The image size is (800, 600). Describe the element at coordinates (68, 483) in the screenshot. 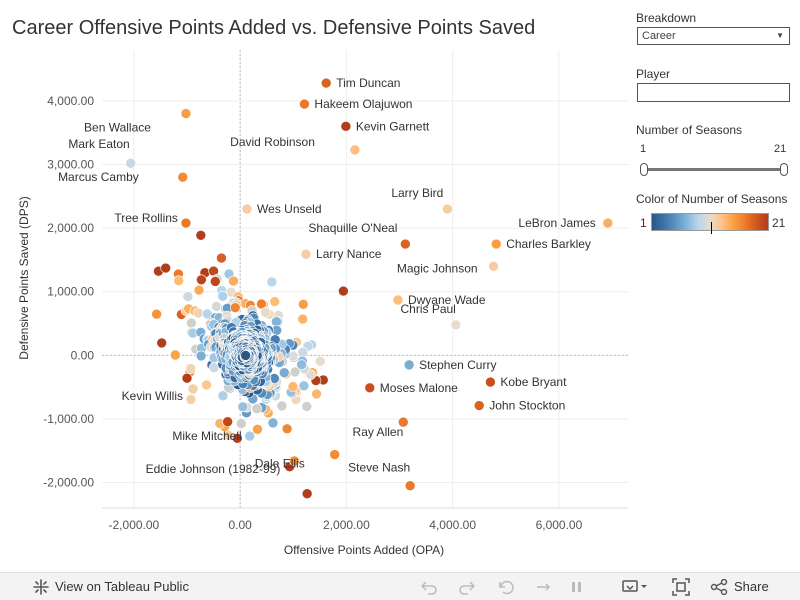

I see `y-tick-label: -2,000.00` at that location.